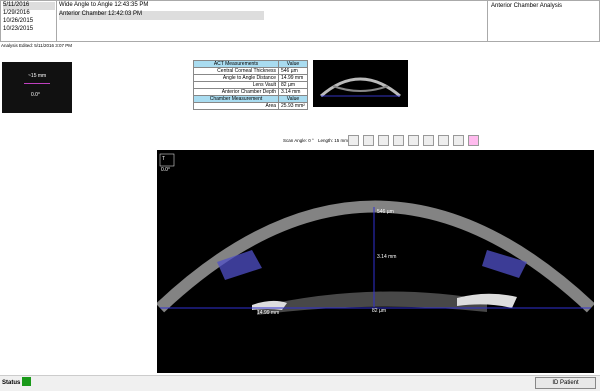 The width and height of the screenshot is (600, 391). I want to click on data-row: Anterior Chamber Depth 3.14 mm, so click(250, 92).